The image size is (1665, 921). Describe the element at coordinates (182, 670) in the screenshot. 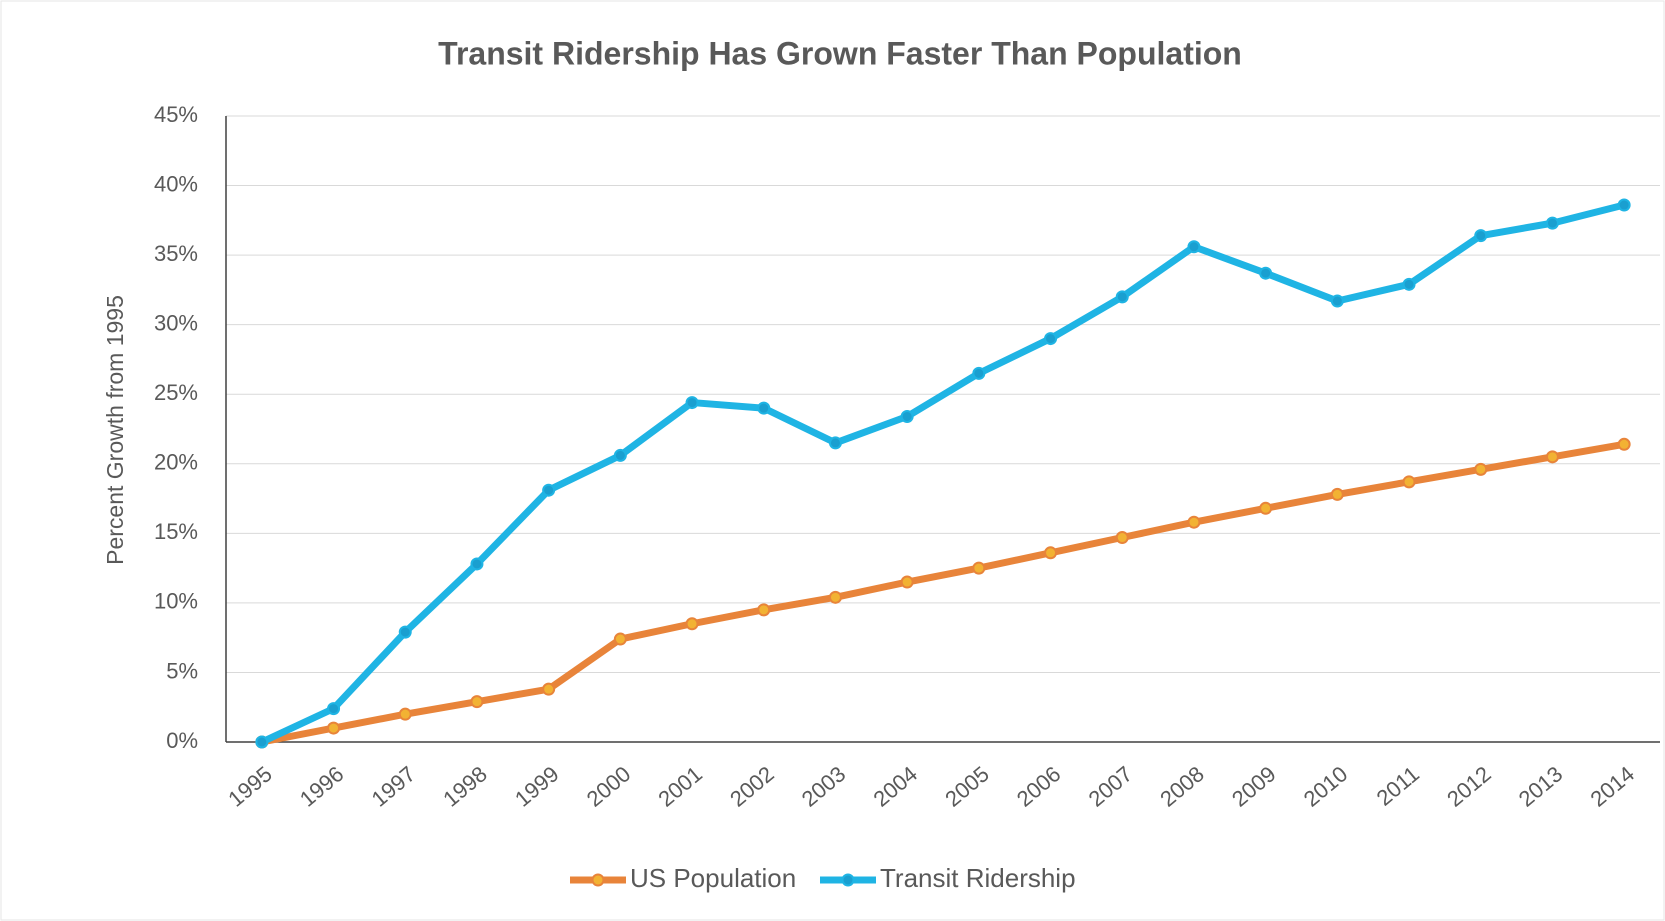

I see `y-tick-label: 5%` at that location.